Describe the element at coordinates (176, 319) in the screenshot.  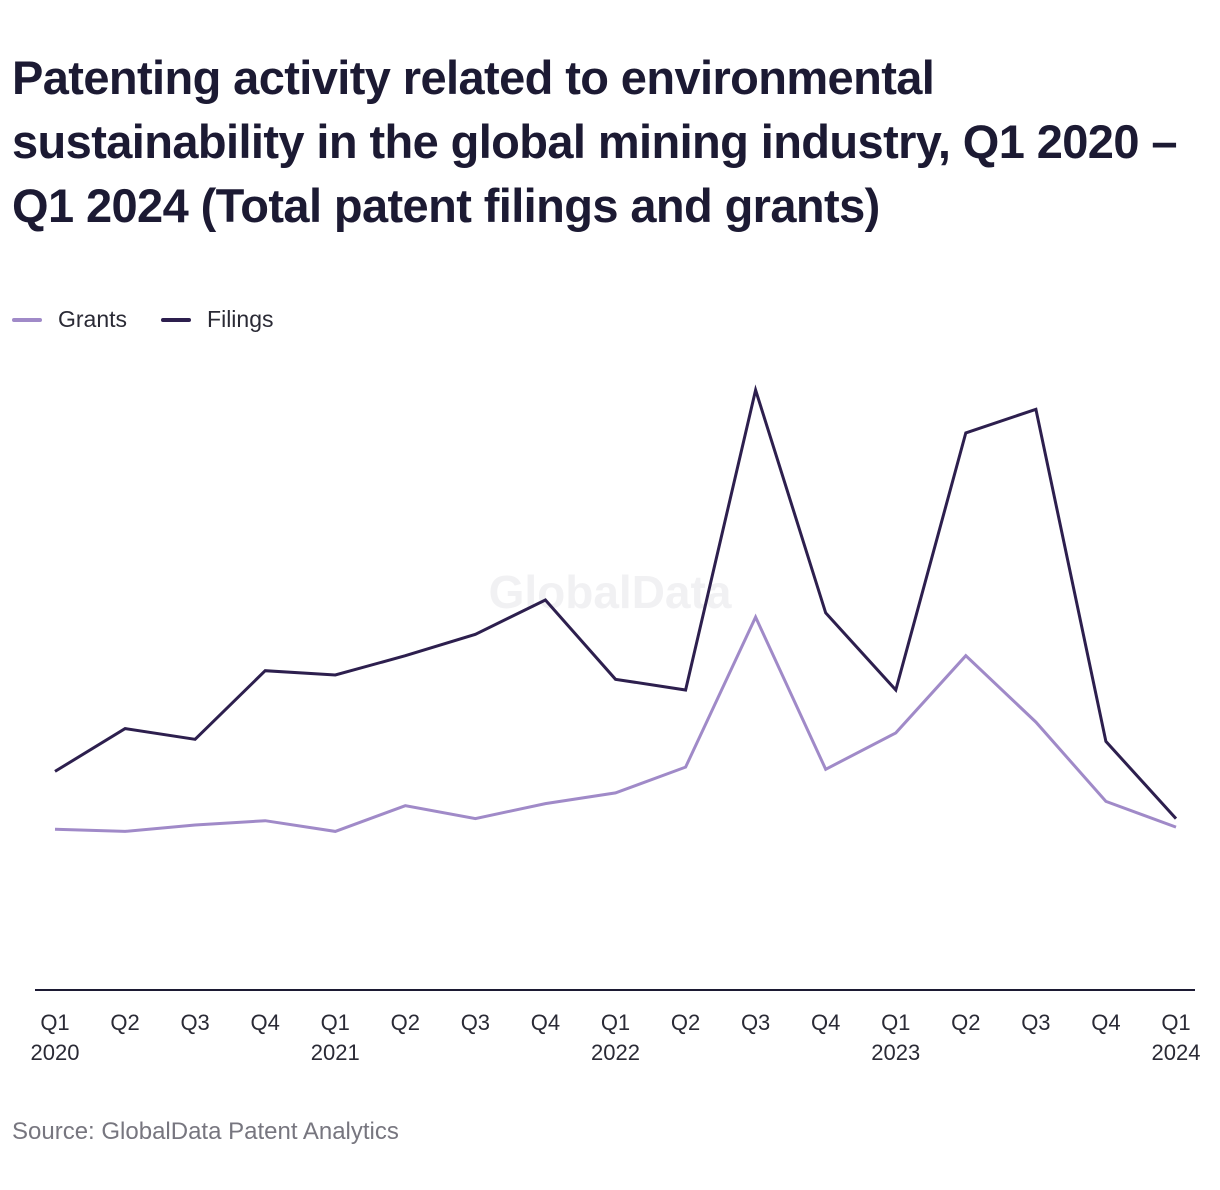
I see `legend-swatch-filings` at that location.